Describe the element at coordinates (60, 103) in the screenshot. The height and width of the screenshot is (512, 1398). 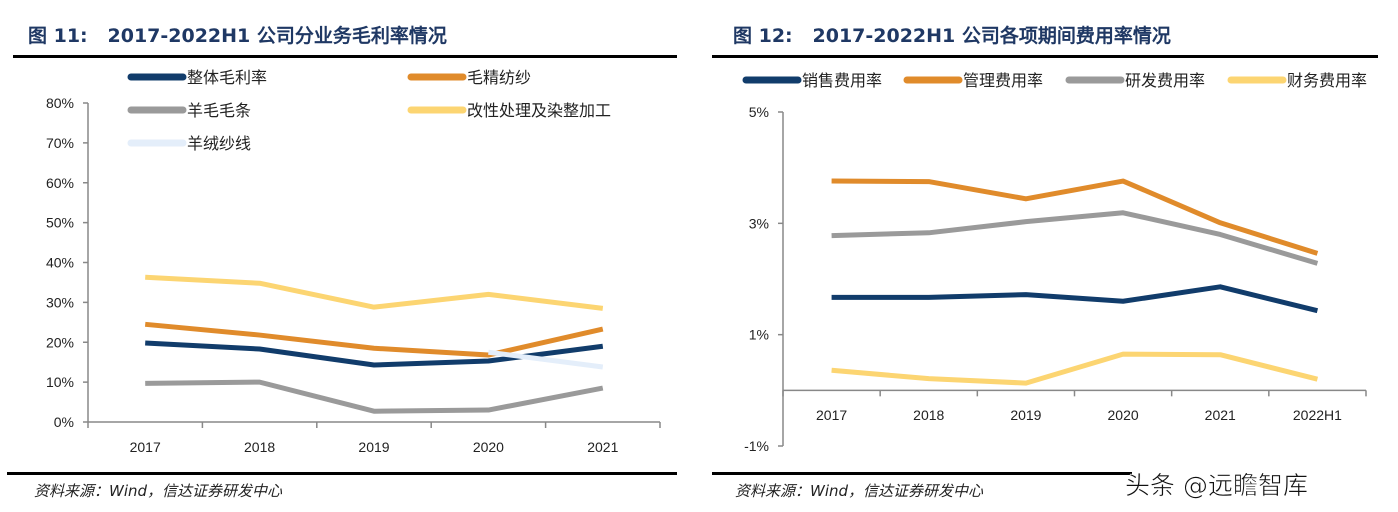
I see `y-tick-label: 80%` at that location.